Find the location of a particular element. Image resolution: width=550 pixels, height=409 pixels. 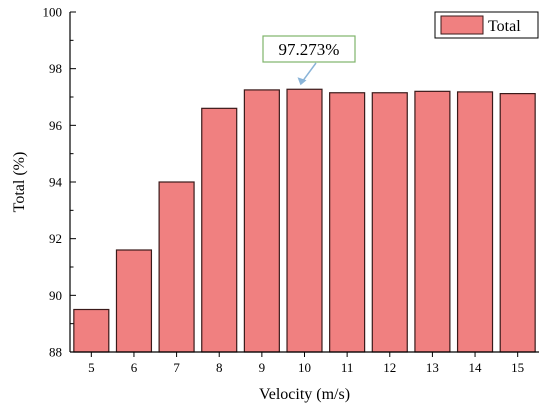

annotation-box is located at coordinates (309, 49).